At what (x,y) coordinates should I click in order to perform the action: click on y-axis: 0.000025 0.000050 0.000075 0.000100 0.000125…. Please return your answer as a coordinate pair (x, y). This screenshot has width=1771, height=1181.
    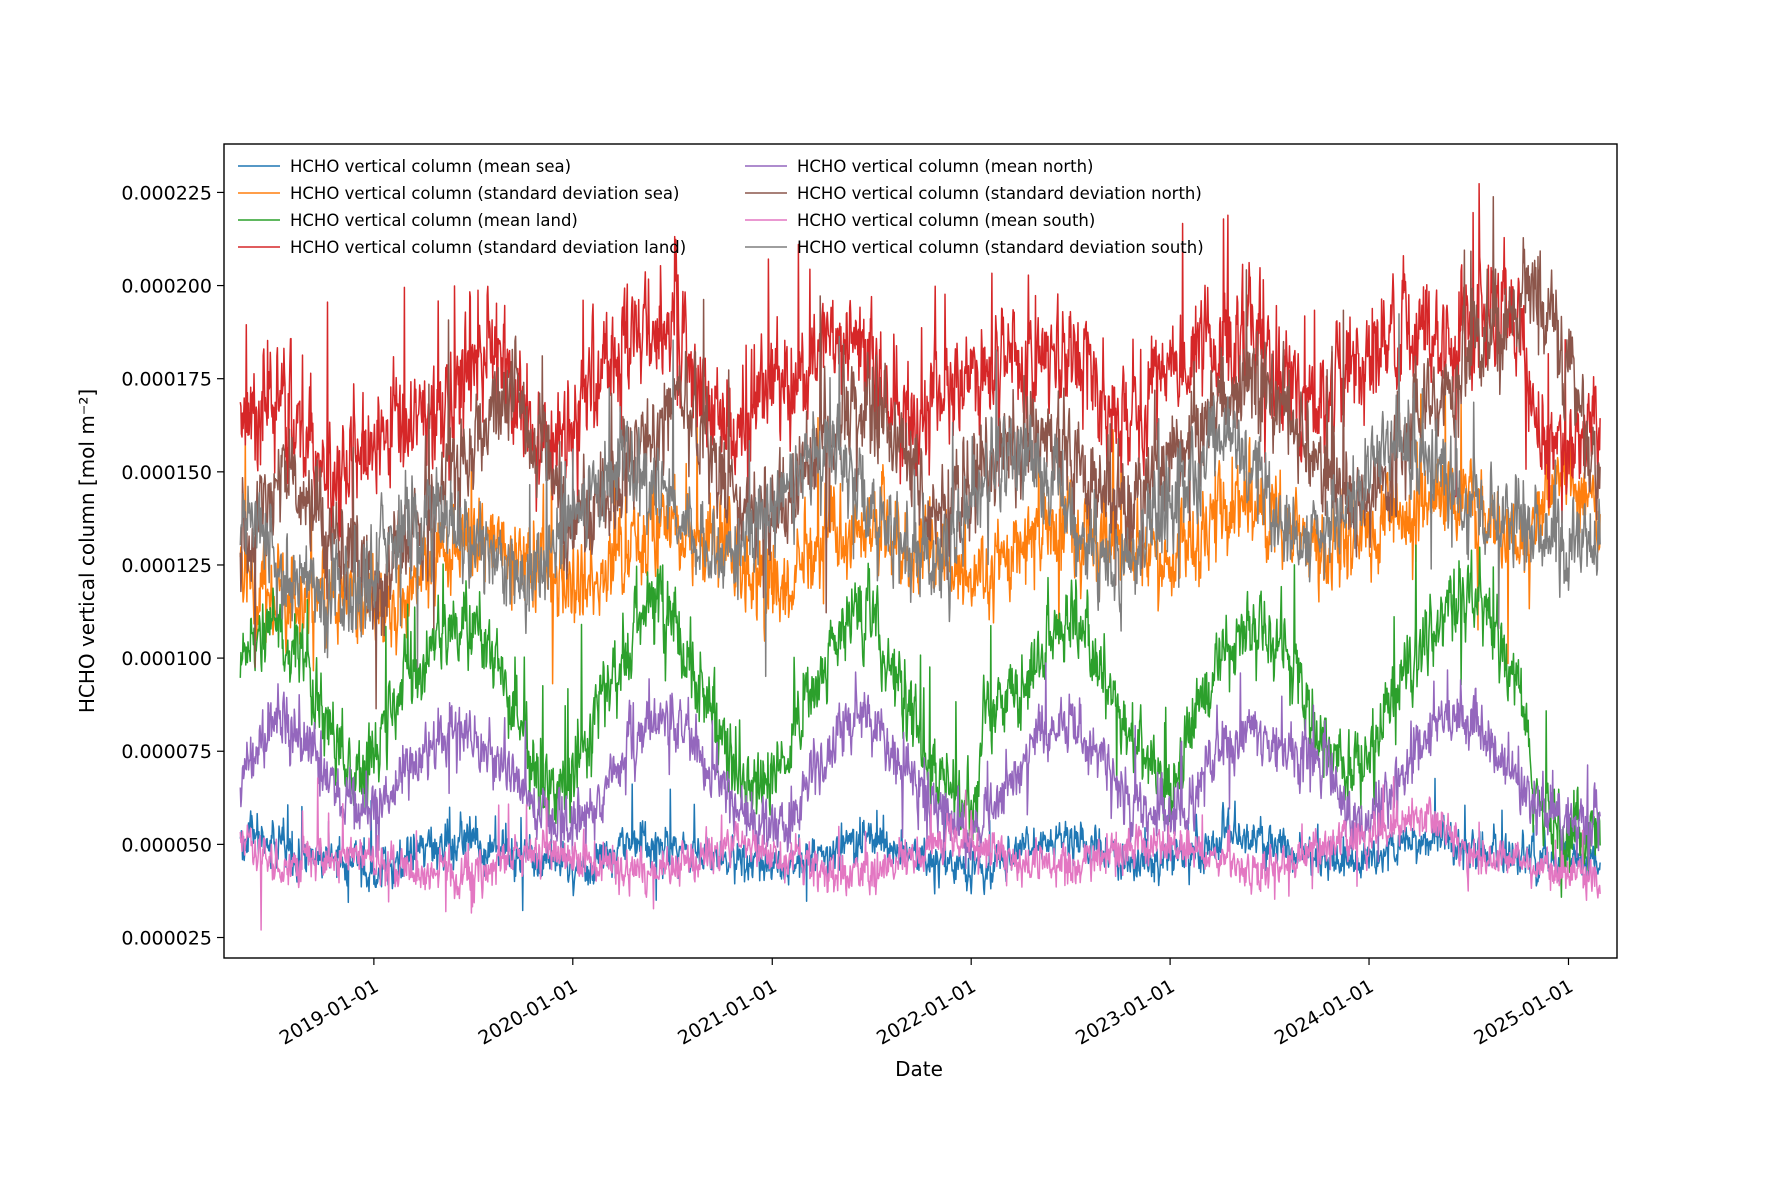
    Looking at the image, I should click on (172, 566).